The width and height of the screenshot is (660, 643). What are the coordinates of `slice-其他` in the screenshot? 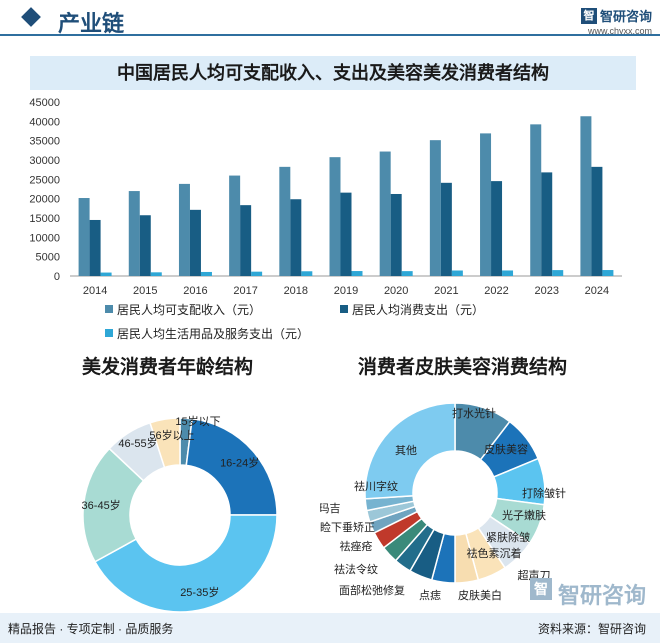 It's located at (410, 451).